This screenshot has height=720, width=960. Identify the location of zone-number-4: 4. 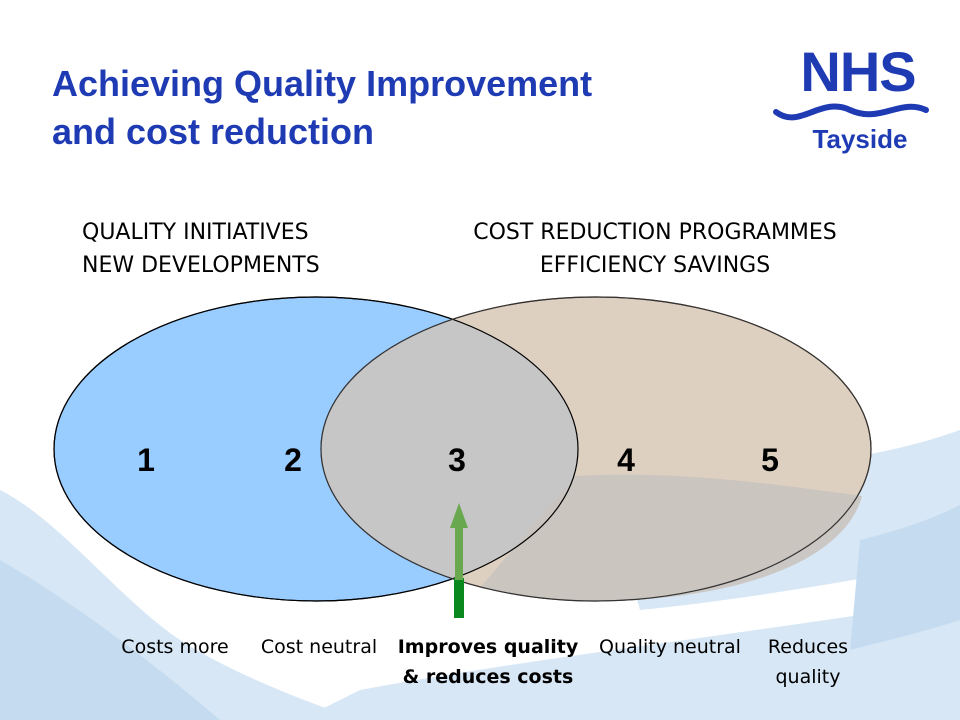
(626, 460).